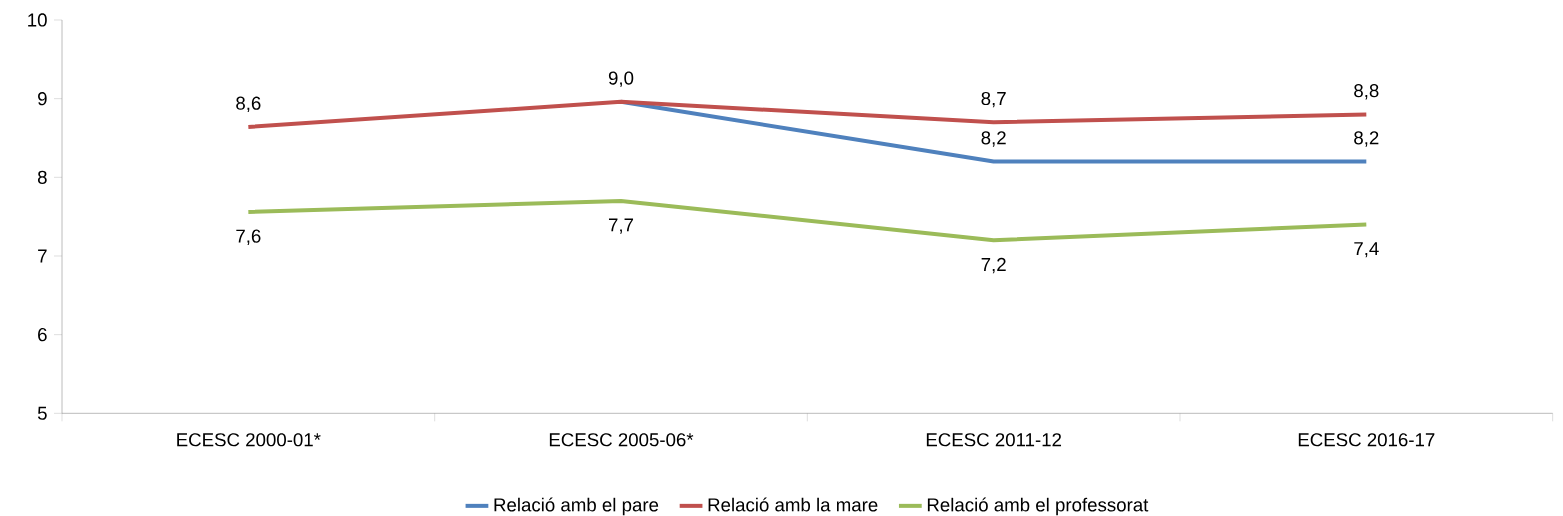  I want to click on y-tick-label: 8, so click(42, 177).